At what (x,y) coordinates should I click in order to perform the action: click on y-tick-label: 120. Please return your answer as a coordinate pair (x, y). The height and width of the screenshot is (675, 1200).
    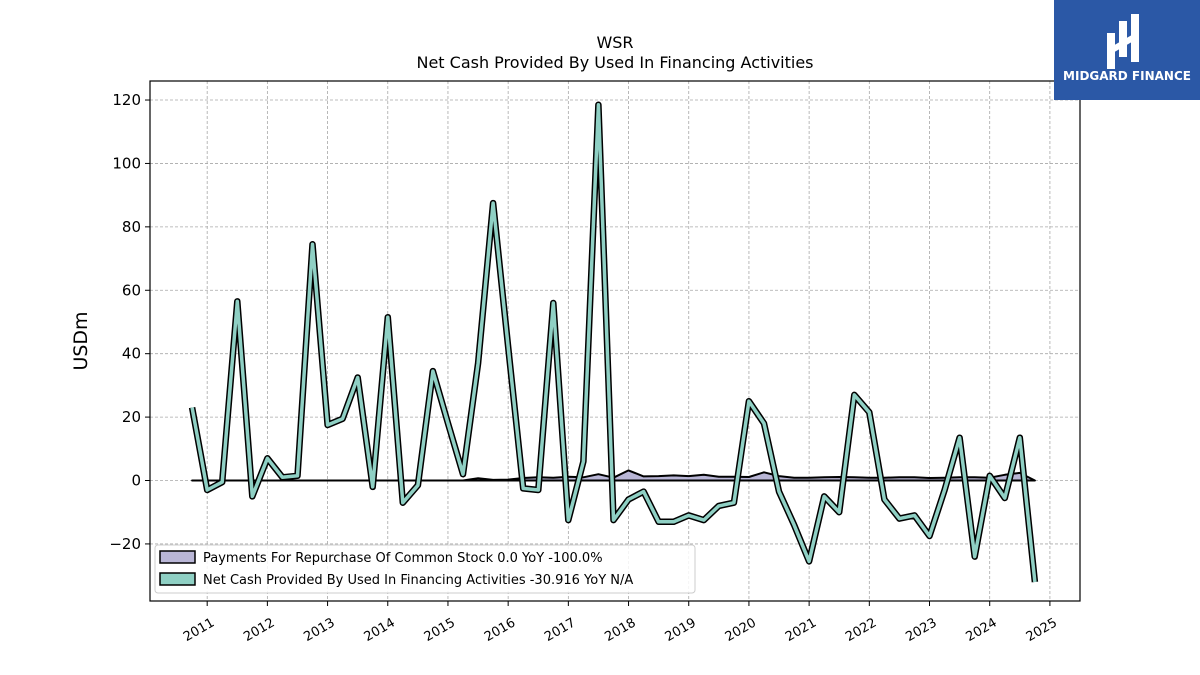
    Looking at the image, I should click on (126, 100).